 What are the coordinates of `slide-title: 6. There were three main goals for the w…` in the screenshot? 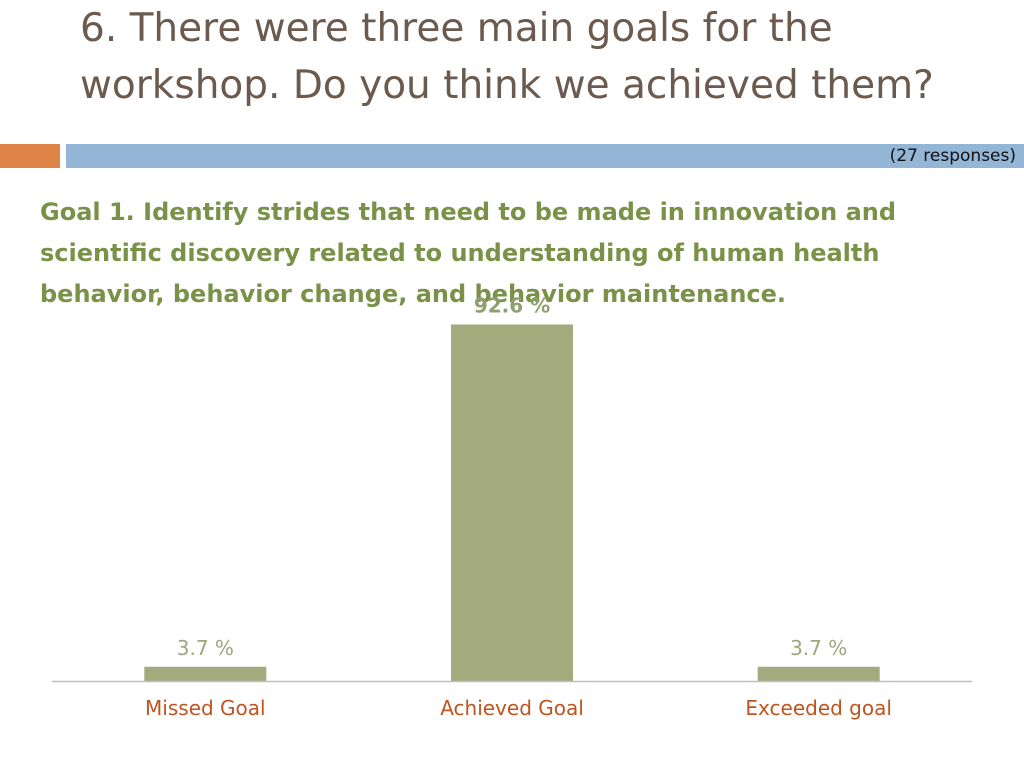 It's located at (507, 57).